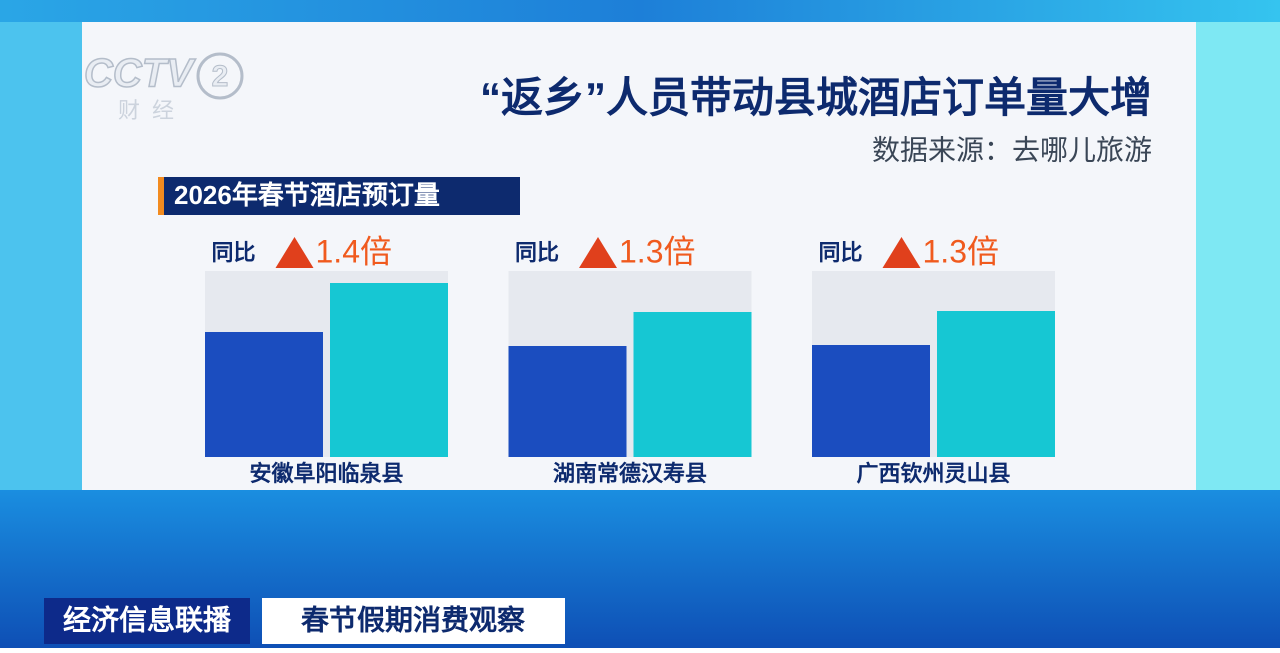  I want to click on chart-subtitle: 2026年春节酒店预订量, so click(307, 195).